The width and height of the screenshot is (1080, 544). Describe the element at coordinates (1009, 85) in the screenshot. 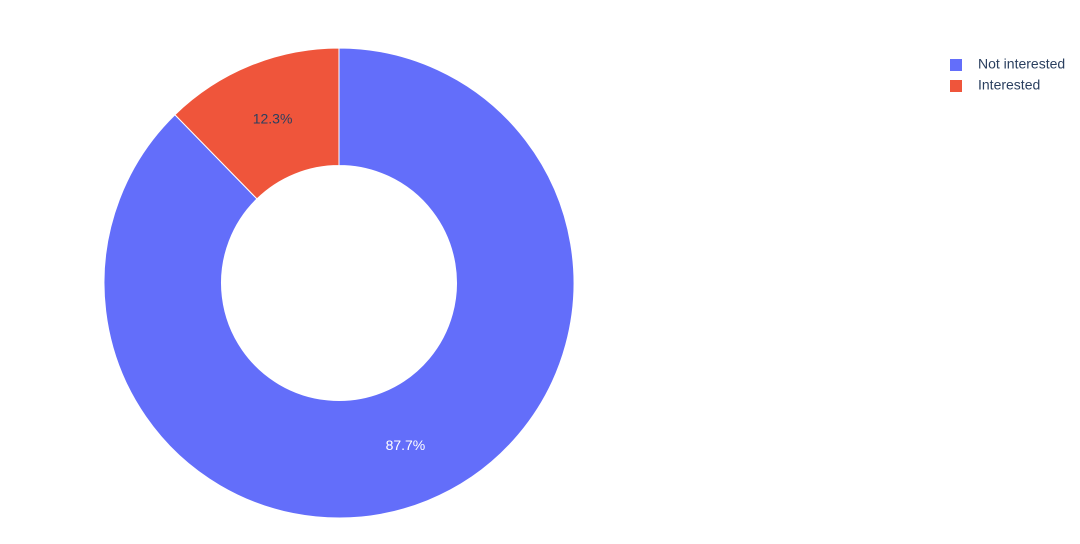

I see `legend-label: Interested` at that location.